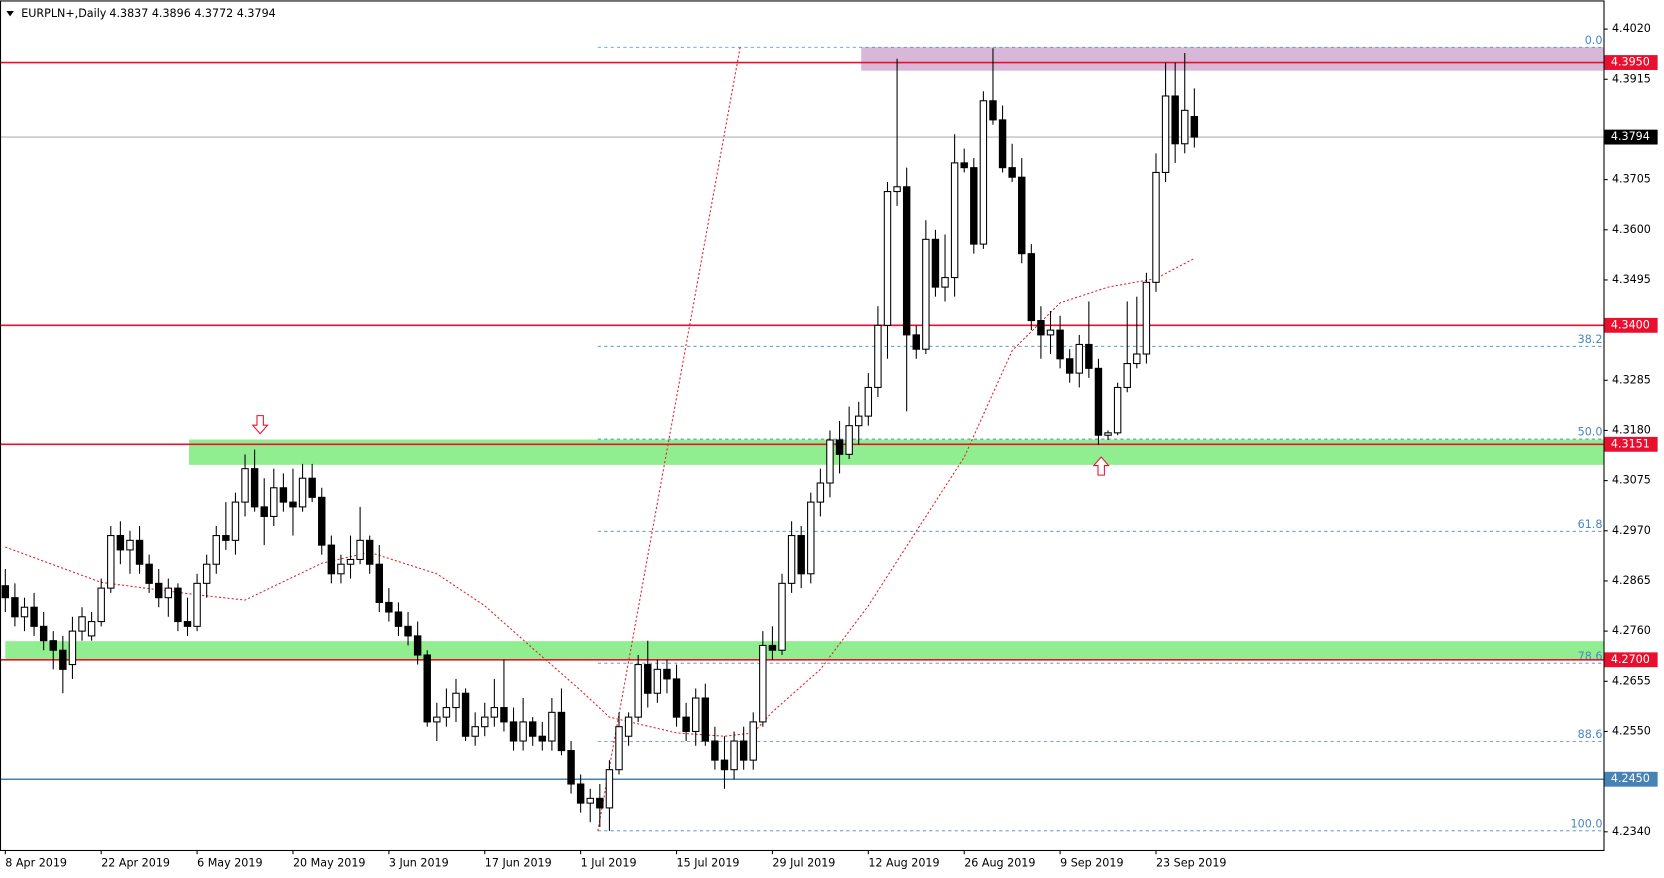 Image resolution: width=1664 pixels, height=878 pixels. I want to click on y-tick-label: 4.2865, so click(1631, 580).